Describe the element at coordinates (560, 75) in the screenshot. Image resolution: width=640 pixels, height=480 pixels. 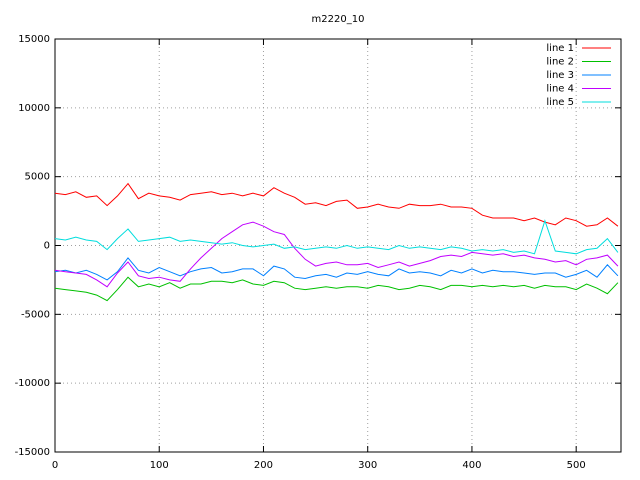
I see `legend-label: line 3` at that location.